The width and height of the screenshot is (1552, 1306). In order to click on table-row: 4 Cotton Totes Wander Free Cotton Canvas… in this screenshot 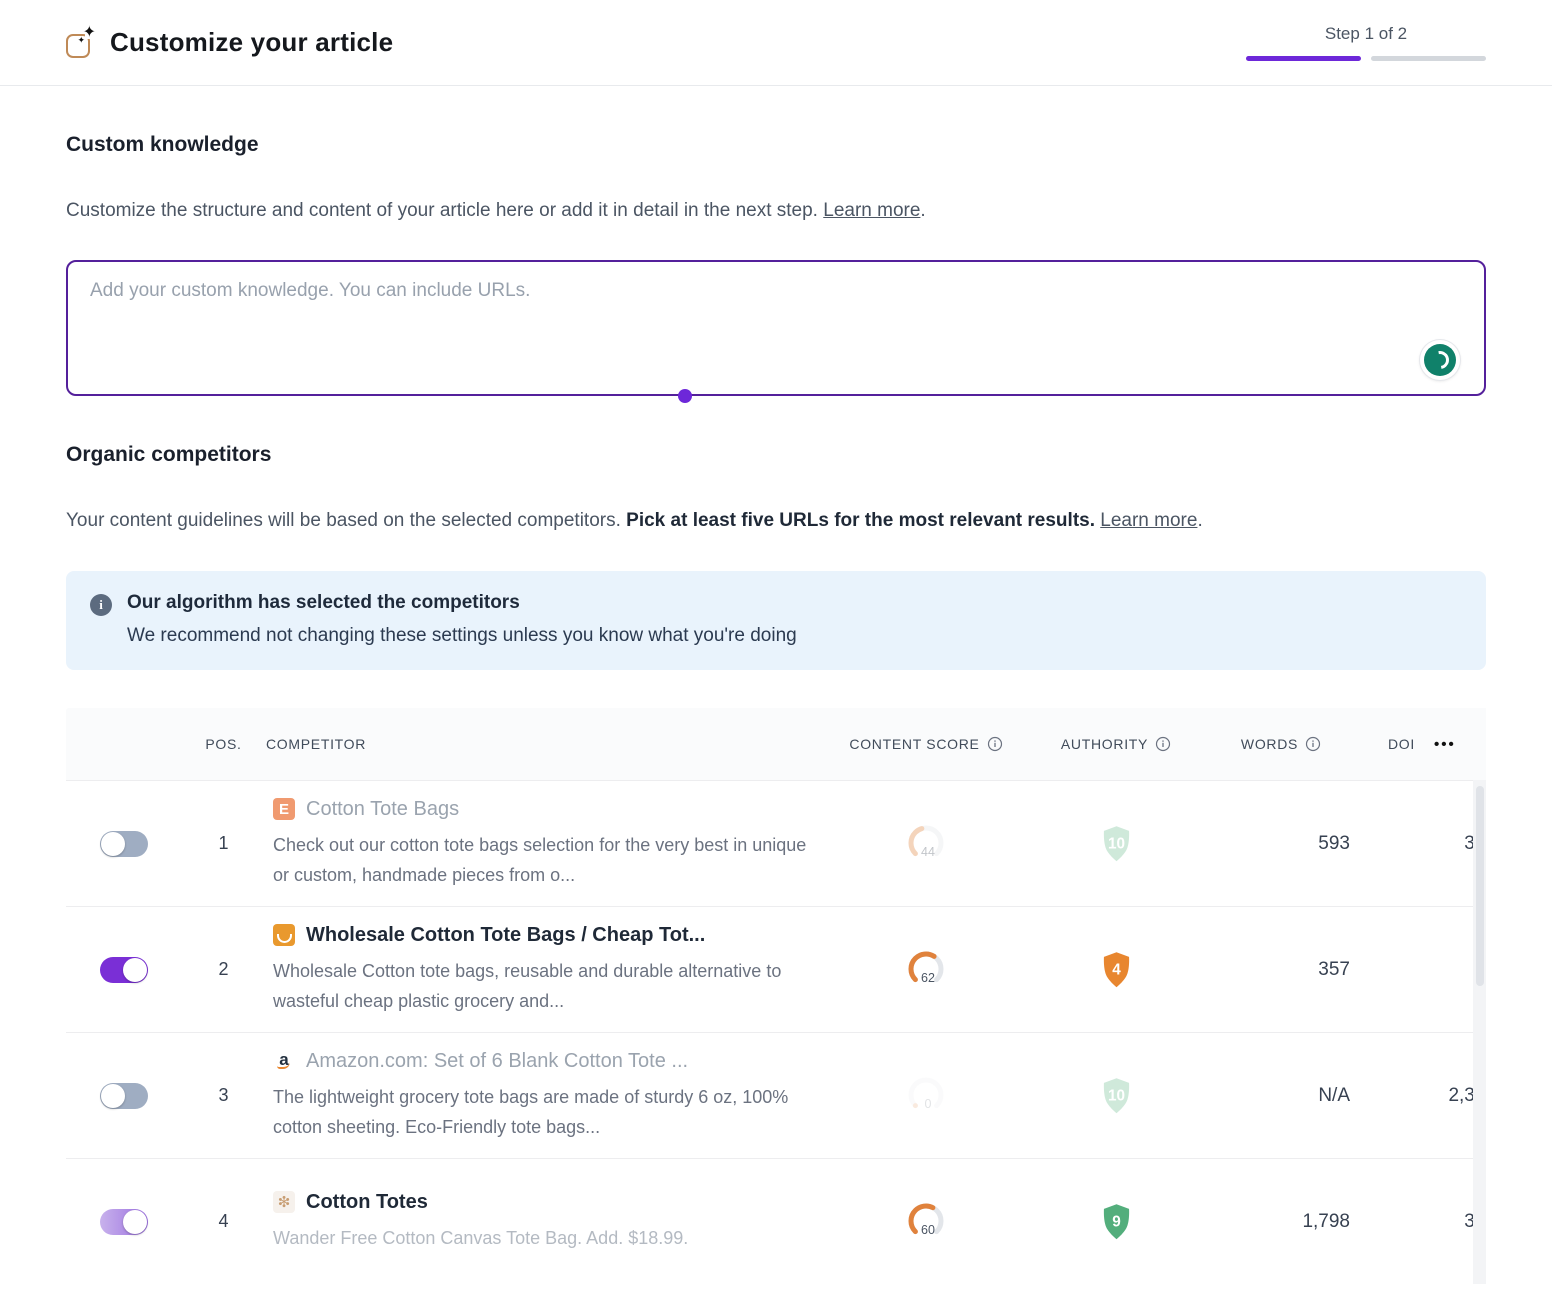, I will do `click(776, 1221)`.